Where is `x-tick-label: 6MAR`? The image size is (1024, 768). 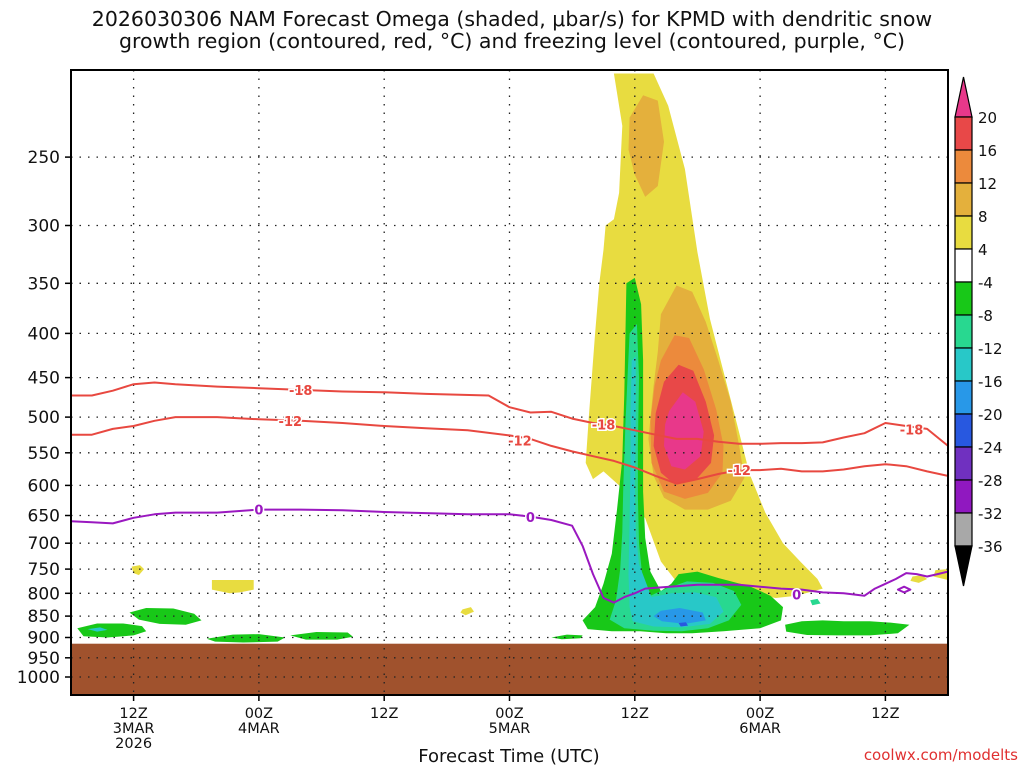
x-tick-label: 6MAR is located at coordinates (760, 729).